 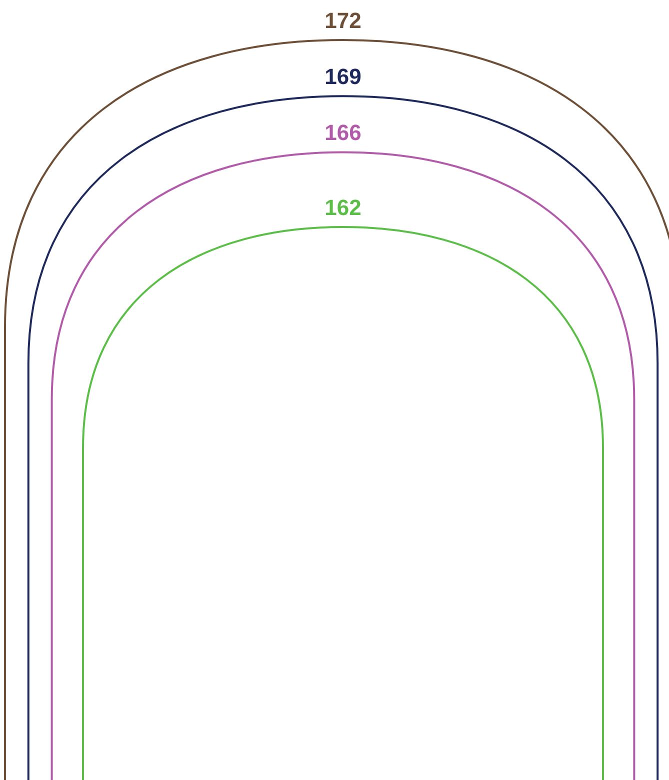 I want to click on data-label: 169, so click(x=343, y=77).